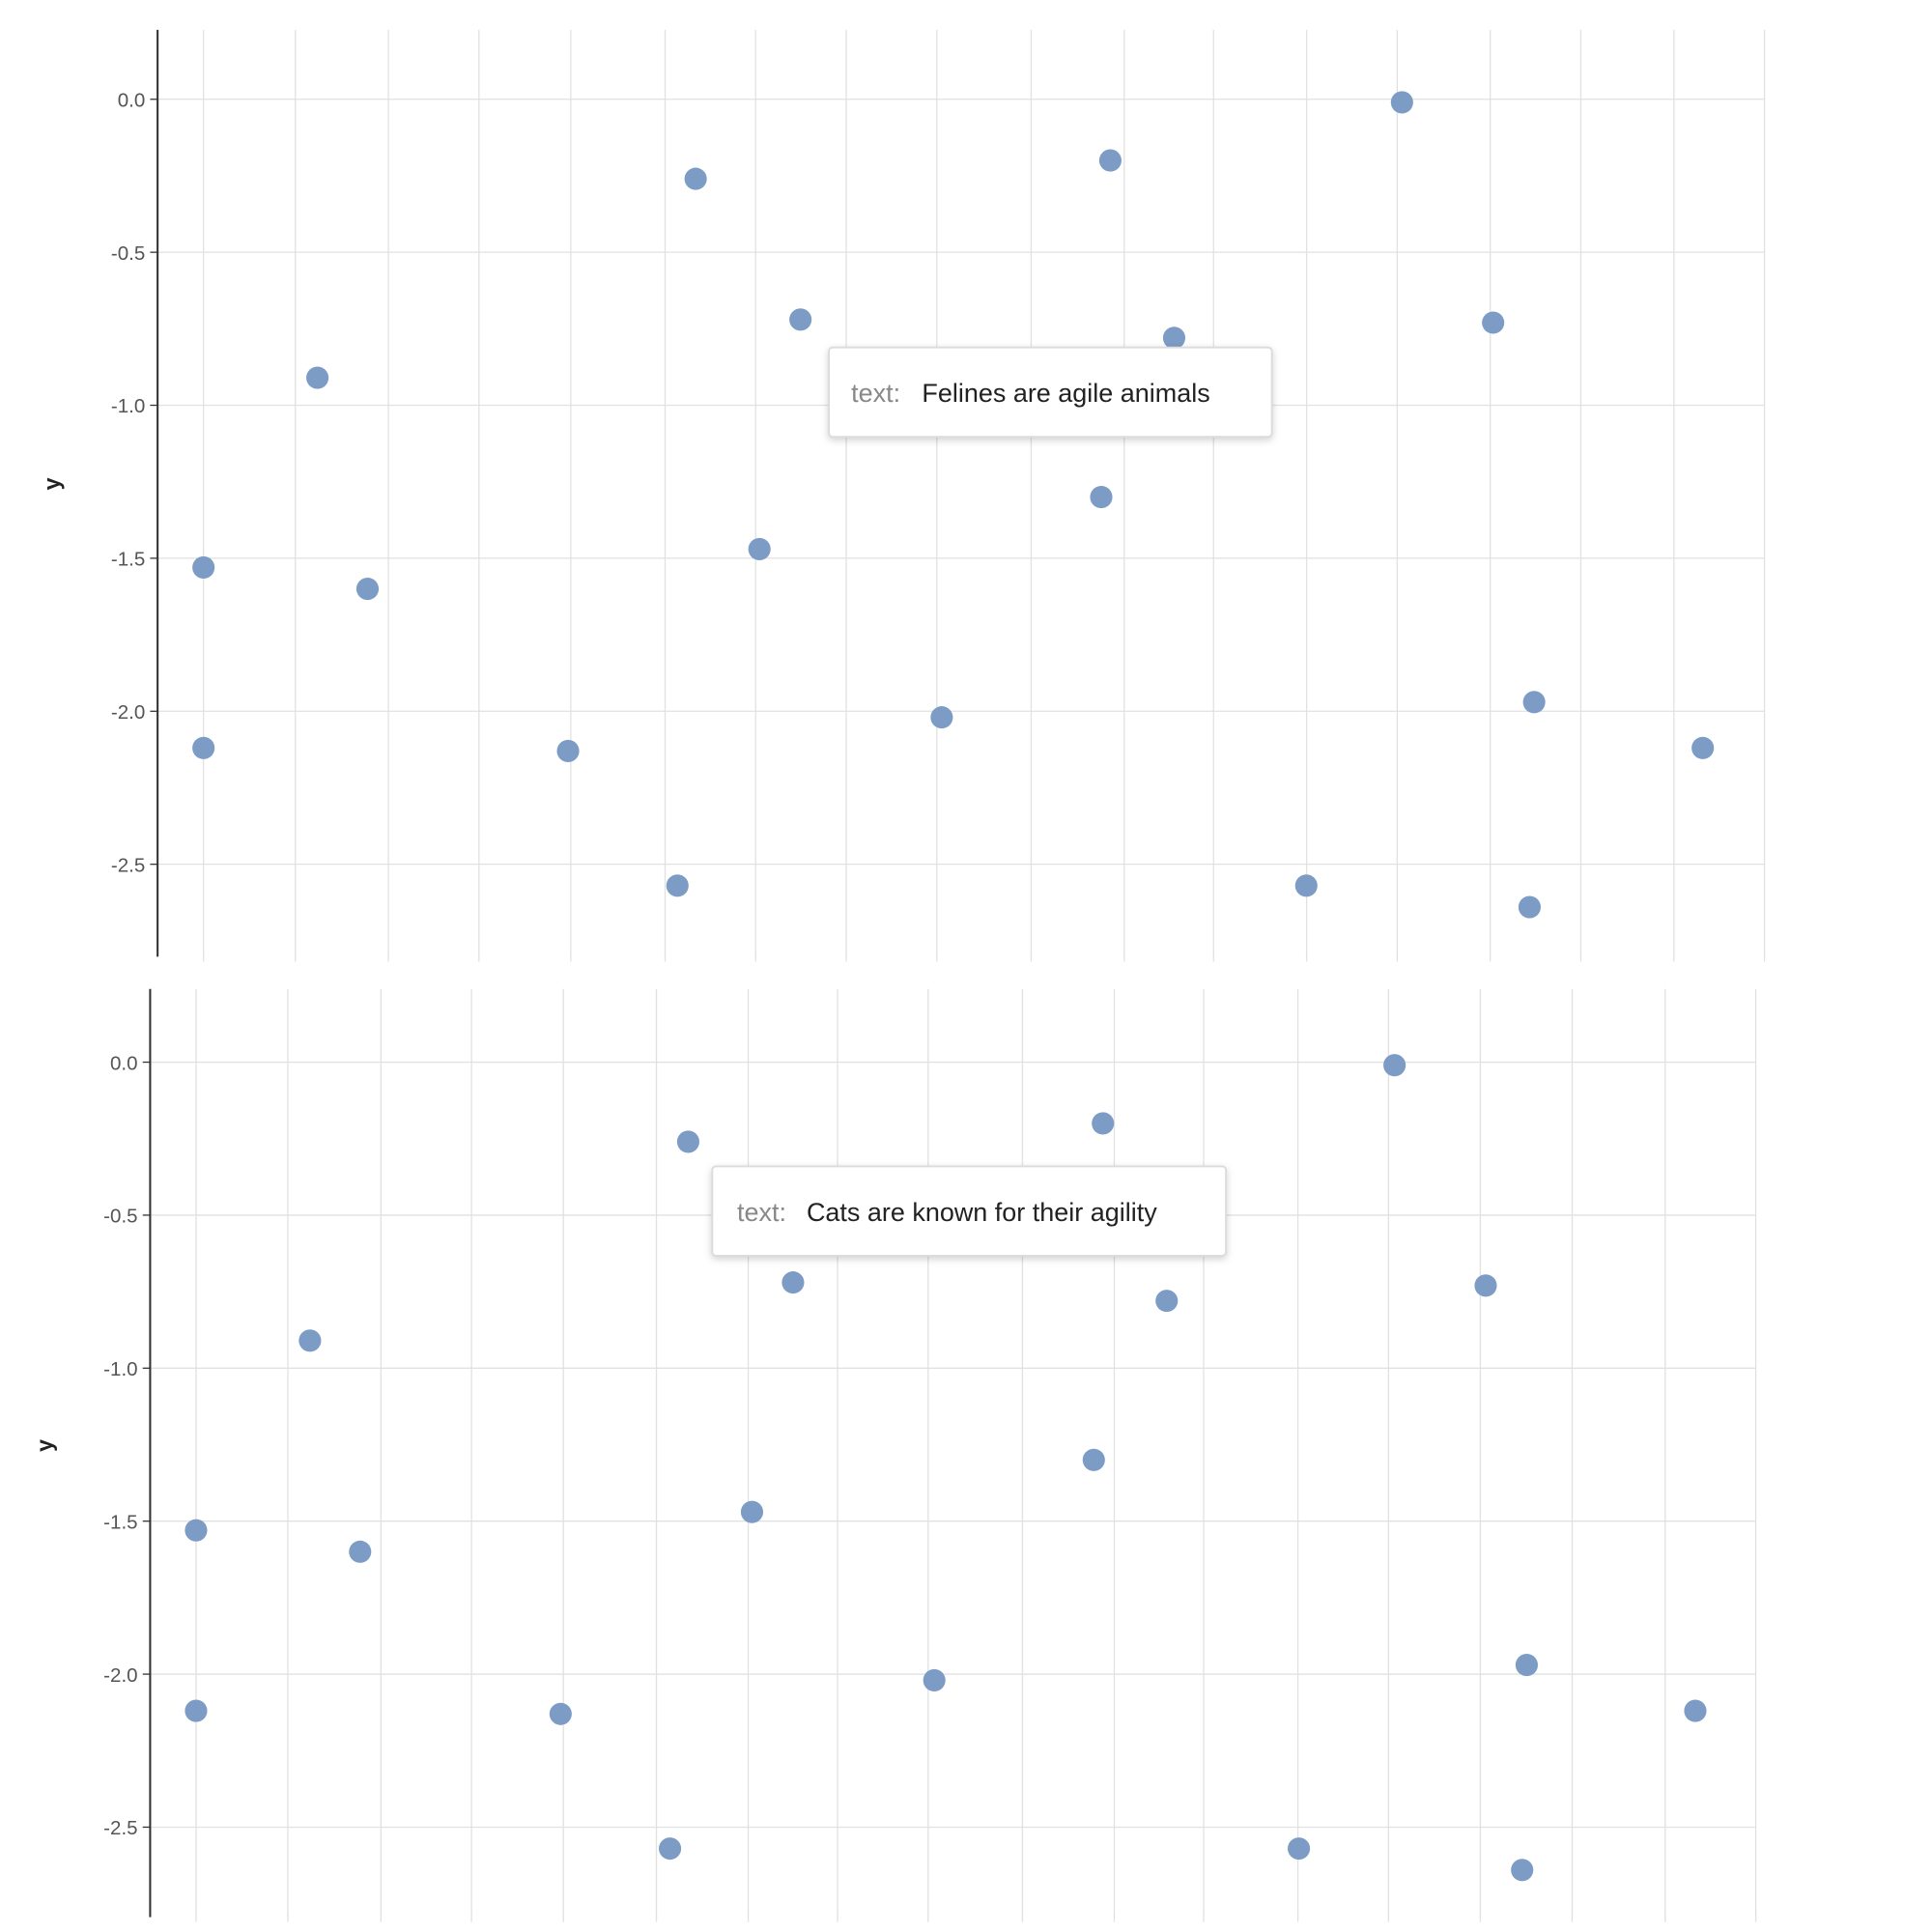 The width and height of the screenshot is (1932, 1932). I want to click on tooltip-value: Felines are agile animals, so click(1065, 393).